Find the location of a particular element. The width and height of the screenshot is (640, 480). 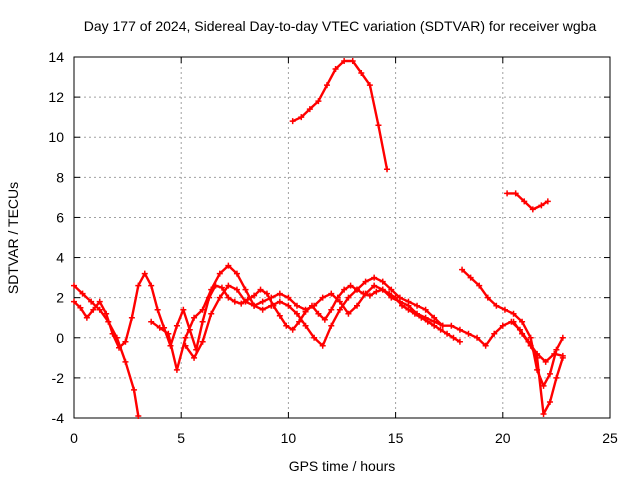

y-tick-label: 12 is located at coordinates (56, 97).